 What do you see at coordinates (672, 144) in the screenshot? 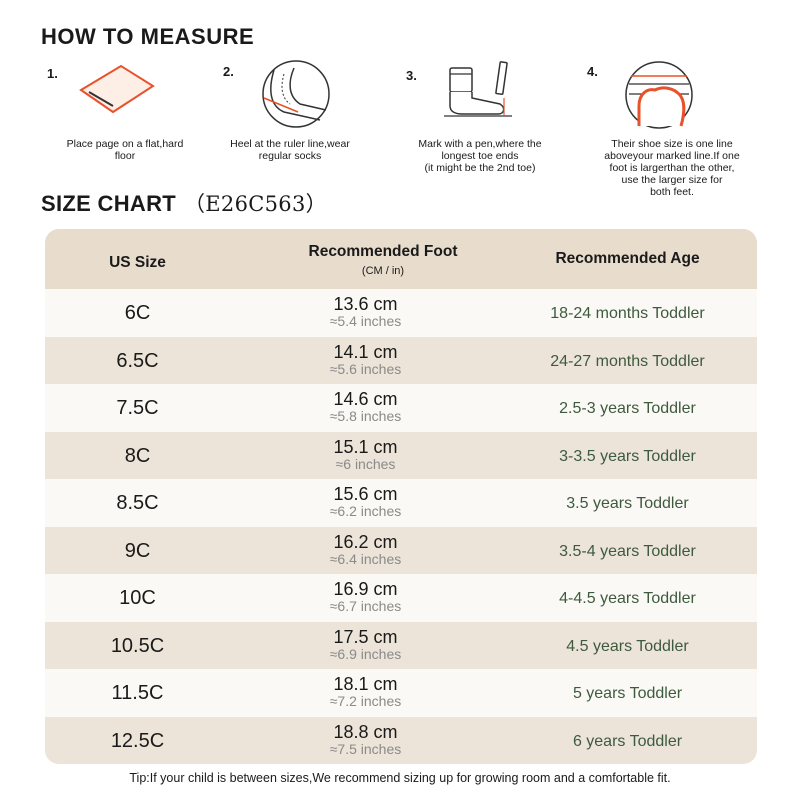
I see `step-caption-line: Their shoe size is one line` at bounding box center [672, 144].